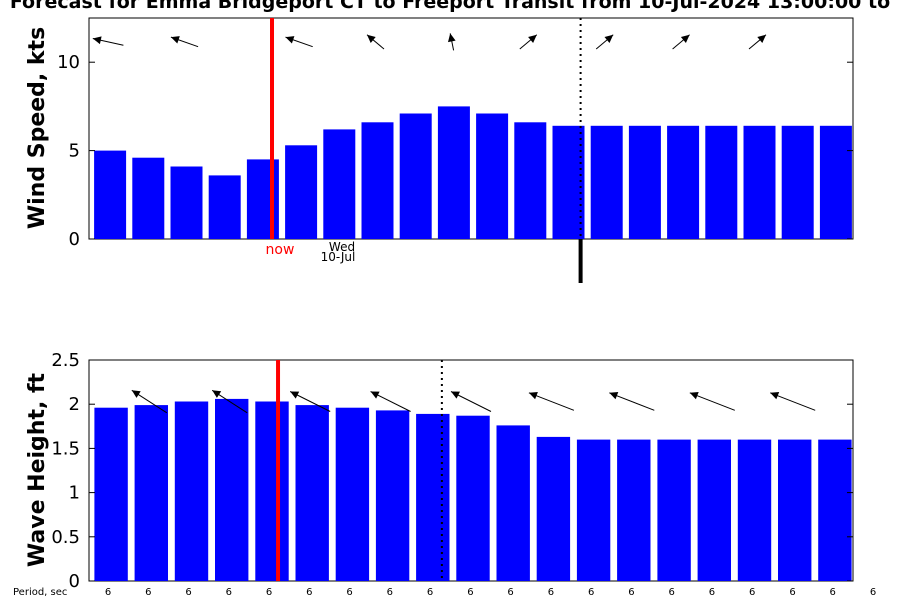 The width and height of the screenshot is (900, 600). What do you see at coordinates (65, 448) in the screenshot?
I see `y-tick-label: 1.5` at bounding box center [65, 448].